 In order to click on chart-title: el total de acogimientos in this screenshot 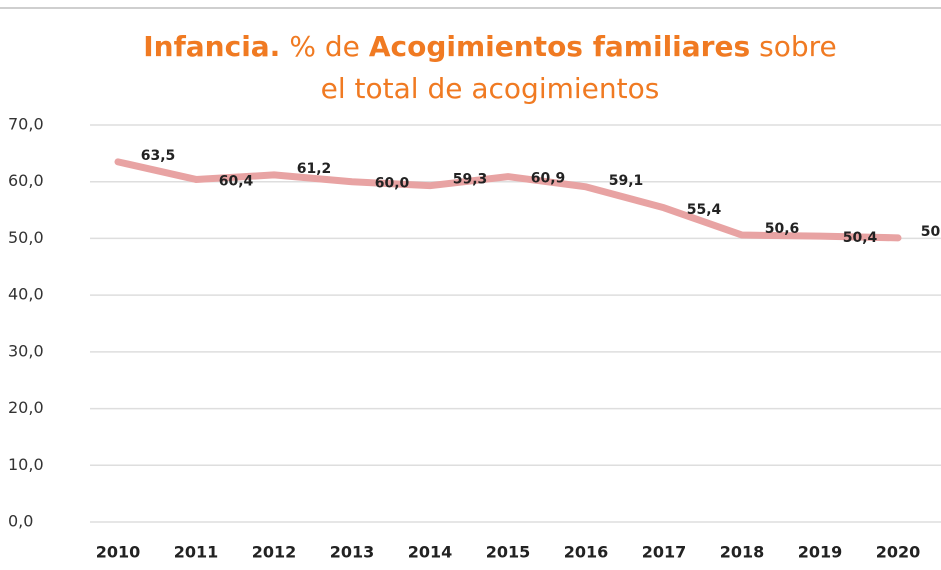, I will do `click(490, 88)`.